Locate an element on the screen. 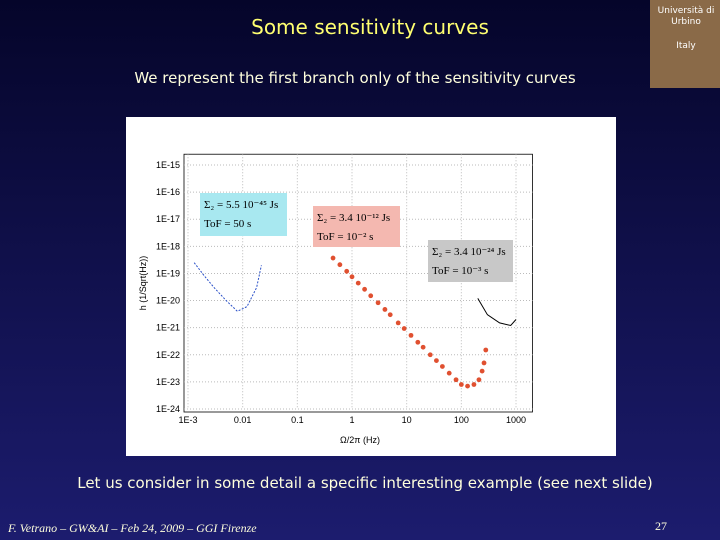 This screenshot has height=540, width=720. x-tick-label: 100 is located at coordinates (461, 420).